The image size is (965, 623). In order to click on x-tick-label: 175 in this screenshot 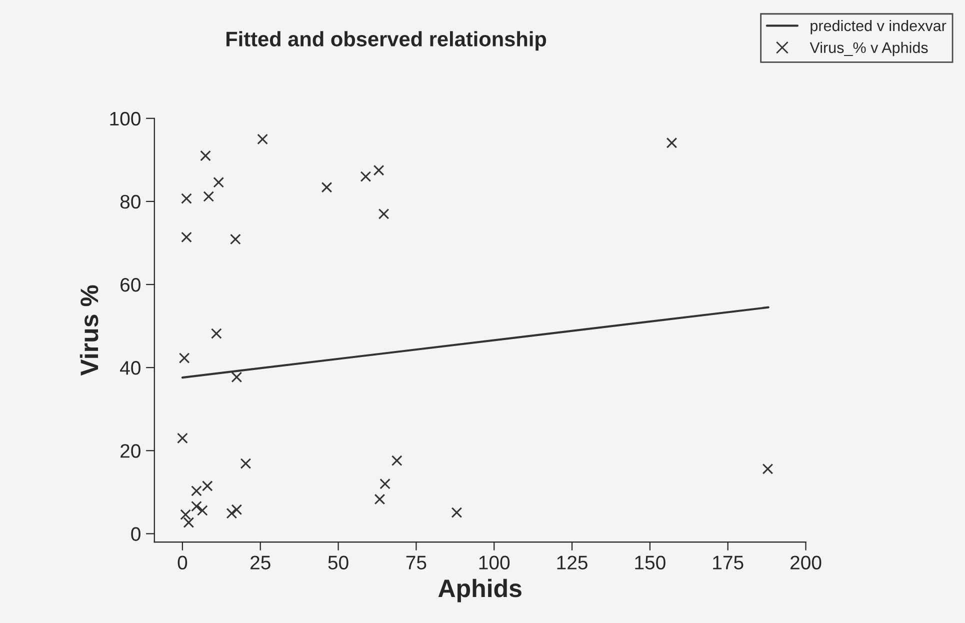, I will do `click(728, 563)`.